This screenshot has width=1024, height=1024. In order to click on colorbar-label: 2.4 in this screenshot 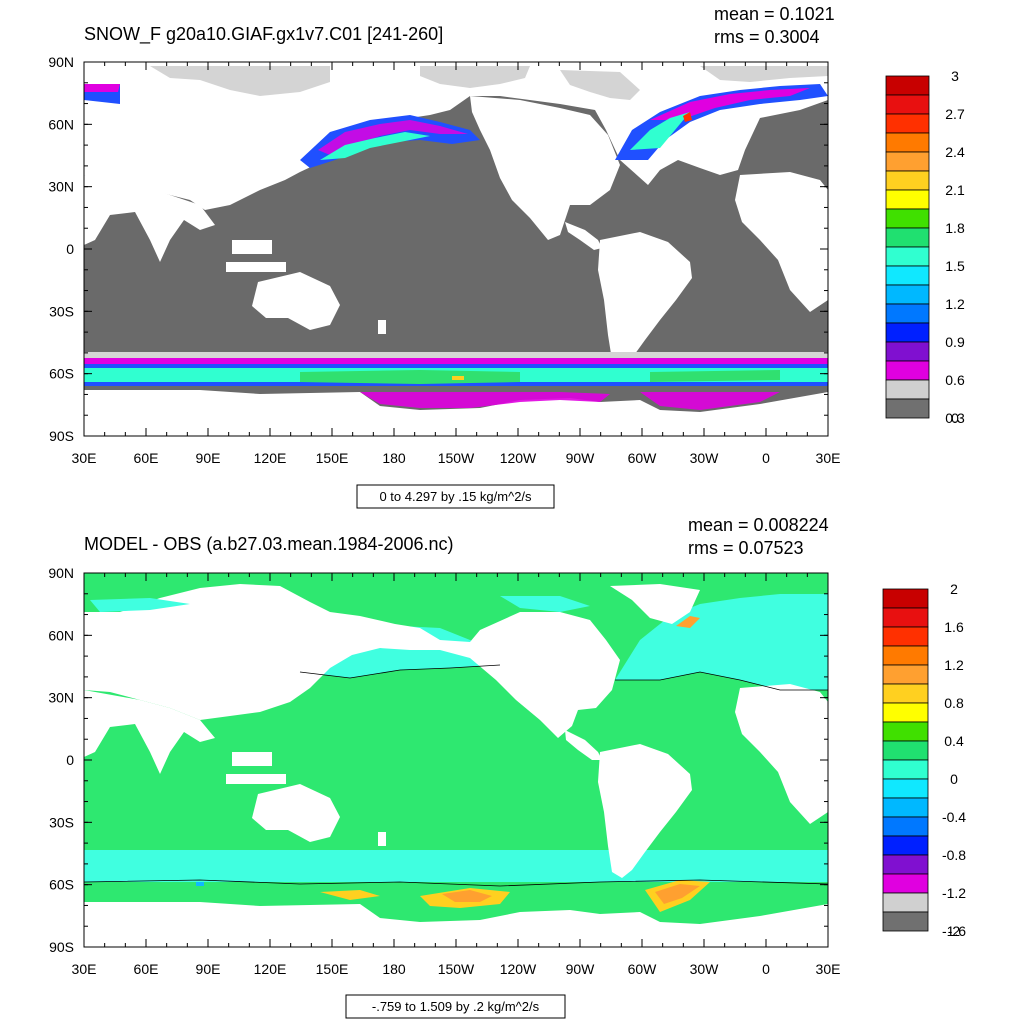, I will do `click(955, 152)`.